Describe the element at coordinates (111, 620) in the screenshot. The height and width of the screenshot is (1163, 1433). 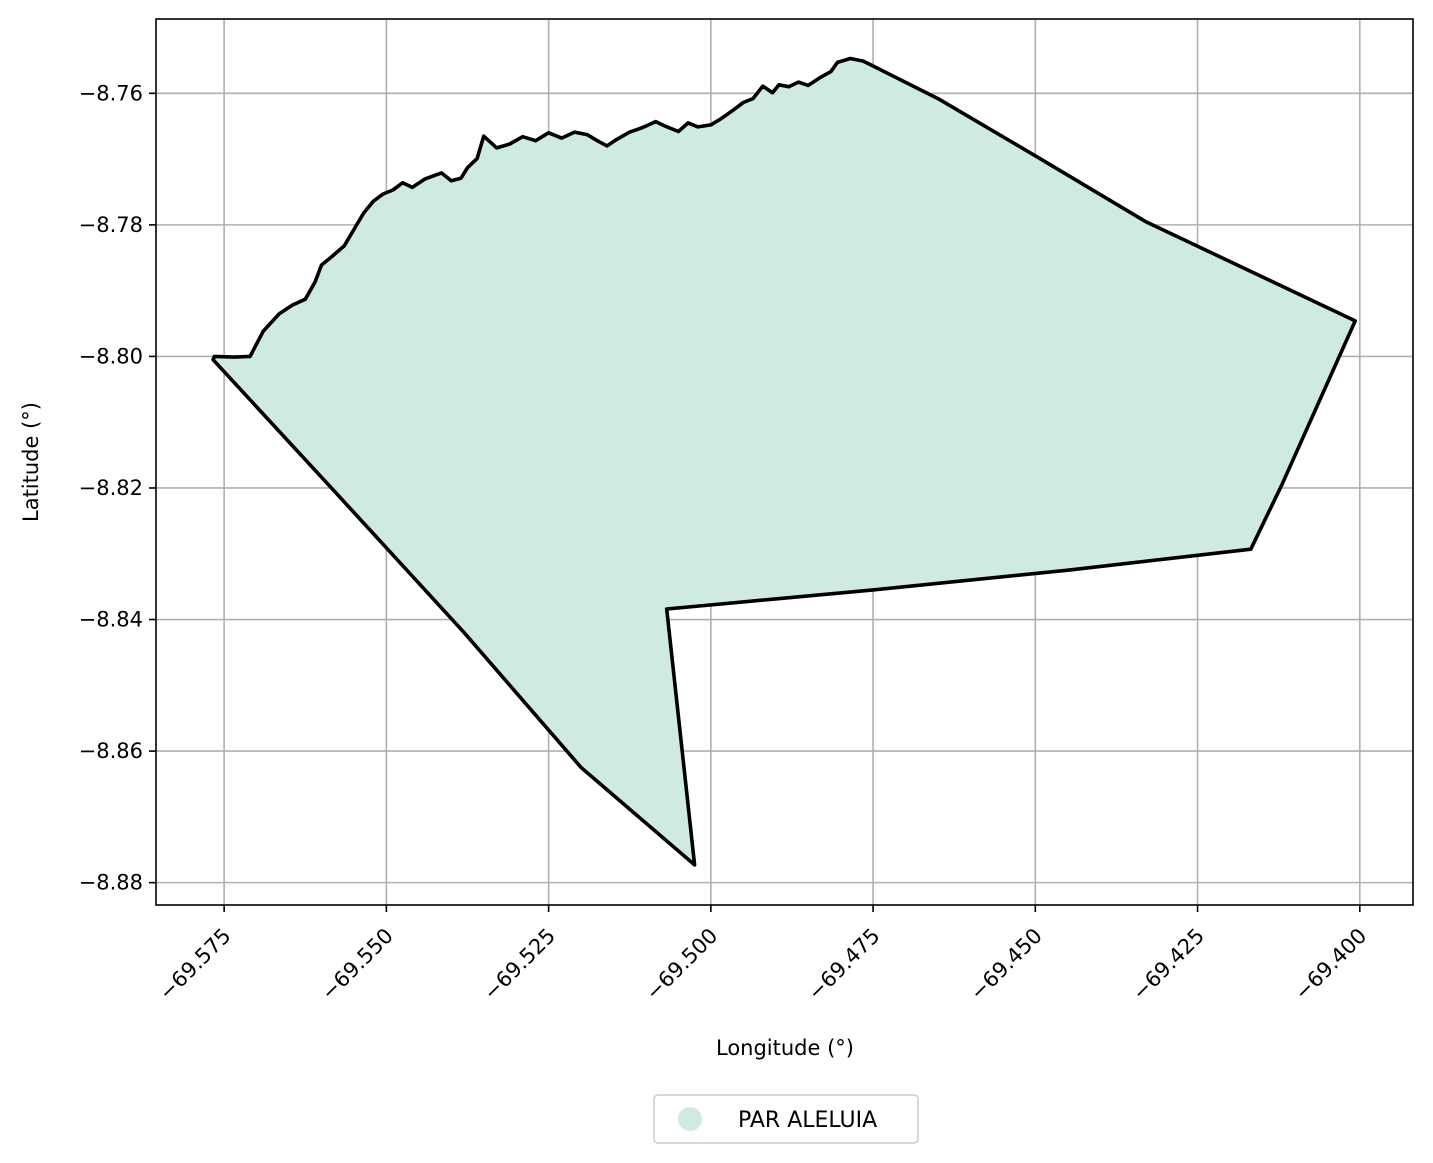
I see `y-tick-label: −8.84` at that location.